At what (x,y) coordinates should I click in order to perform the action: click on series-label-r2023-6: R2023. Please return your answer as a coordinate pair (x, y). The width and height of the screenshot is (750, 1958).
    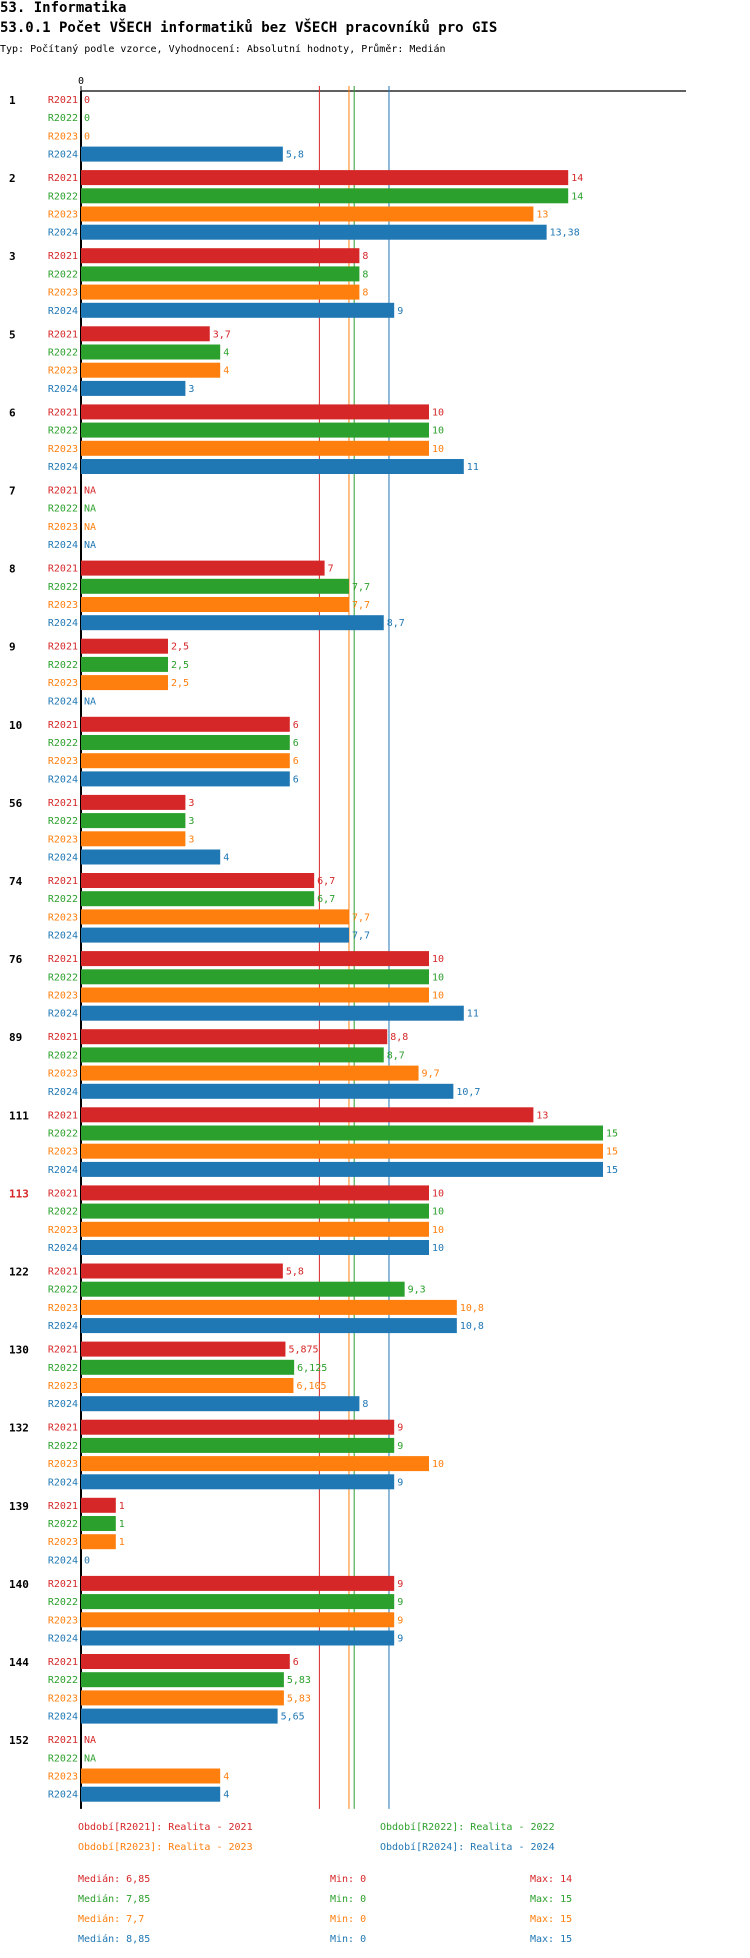
    Looking at the image, I should click on (63, 449).